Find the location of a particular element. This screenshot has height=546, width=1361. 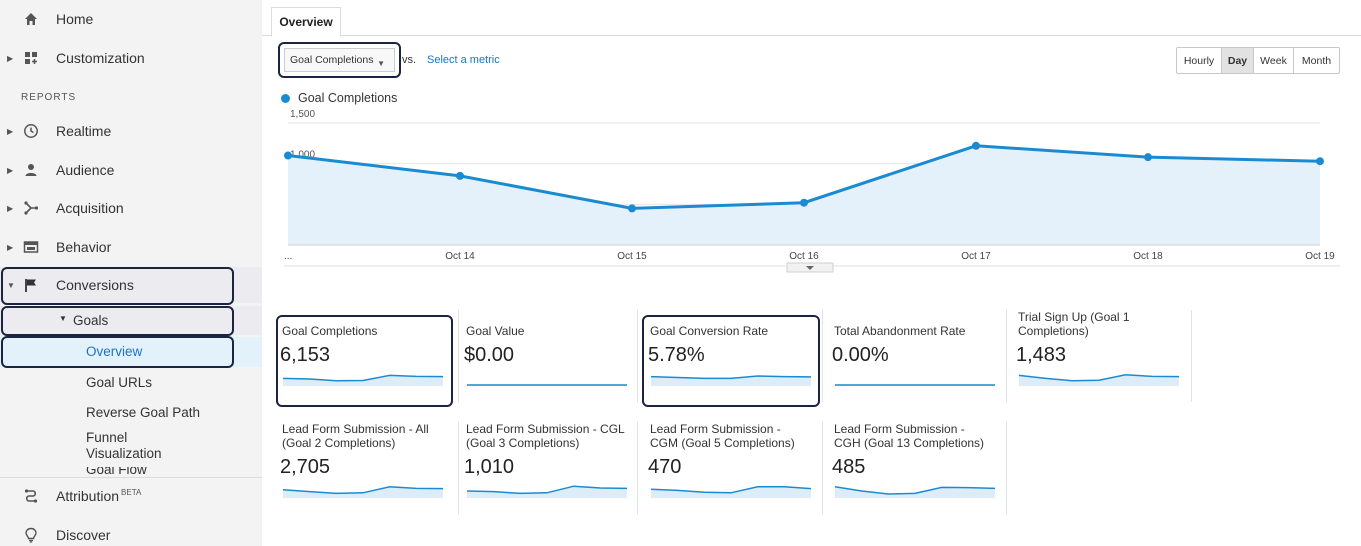

sidebar-item-reverse-goal-path: Reverse Goal Path is located at coordinates (131, 414).